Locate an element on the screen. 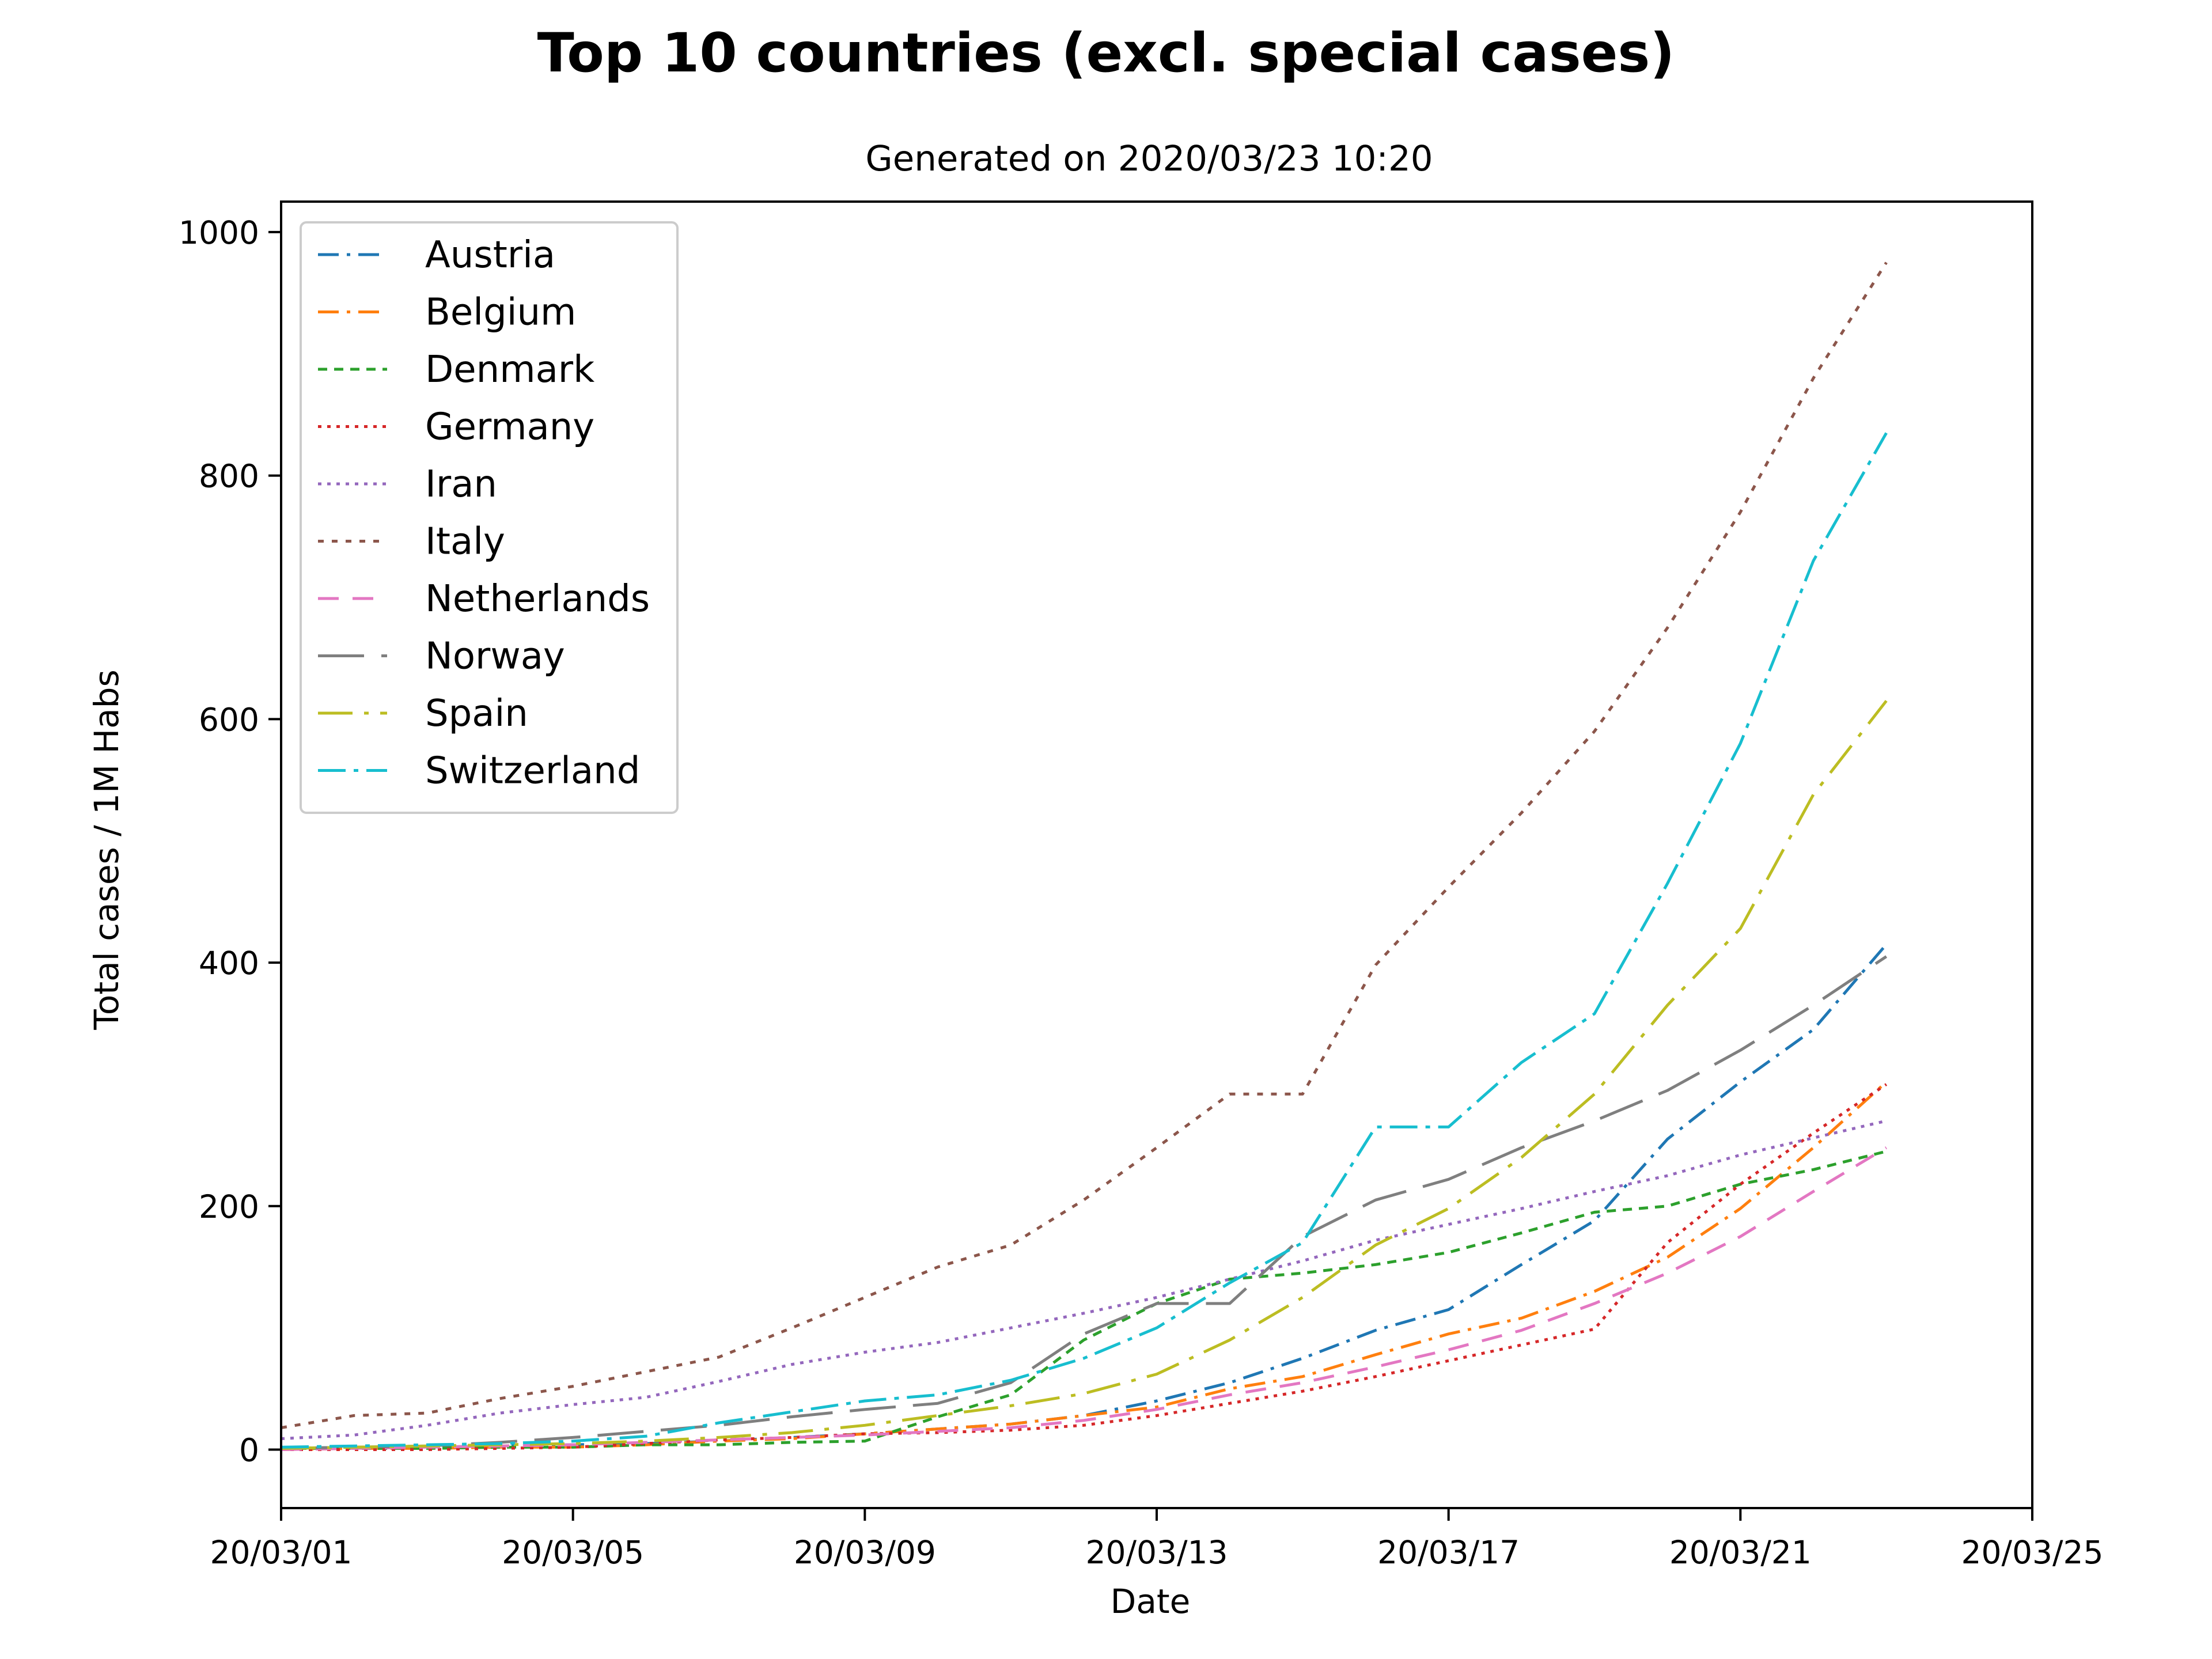 This screenshot has height=1659, width=2212. legend-label-austria: Austria is located at coordinates (490, 255).